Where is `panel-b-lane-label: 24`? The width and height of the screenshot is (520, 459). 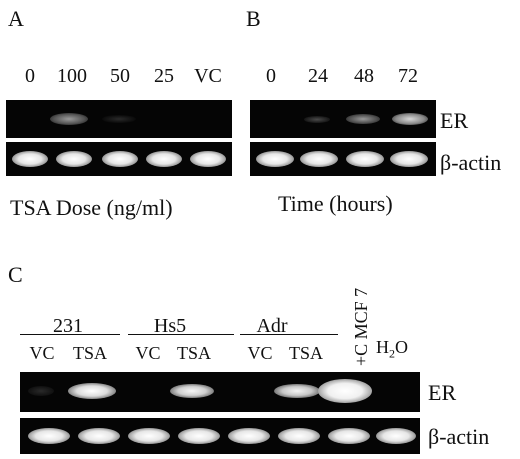
panel-b-lane-label: 24 is located at coordinates (318, 76).